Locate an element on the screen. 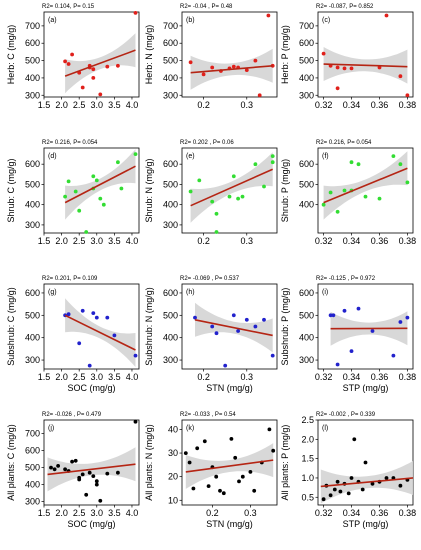 Image resolution: width=421 pixels, height=550 pixels. panel-label-c: (c) is located at coordinates (326, 20).